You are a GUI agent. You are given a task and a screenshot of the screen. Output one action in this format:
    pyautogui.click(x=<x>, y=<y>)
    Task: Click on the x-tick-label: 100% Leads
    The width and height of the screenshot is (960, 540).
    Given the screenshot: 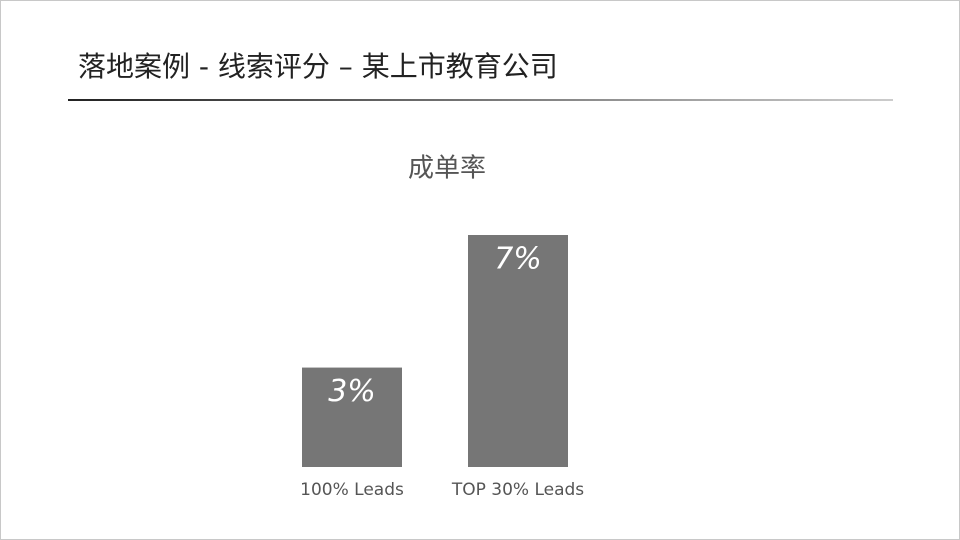 What is the action you would take?
    pyautogui.click(x=352, y=490)
    